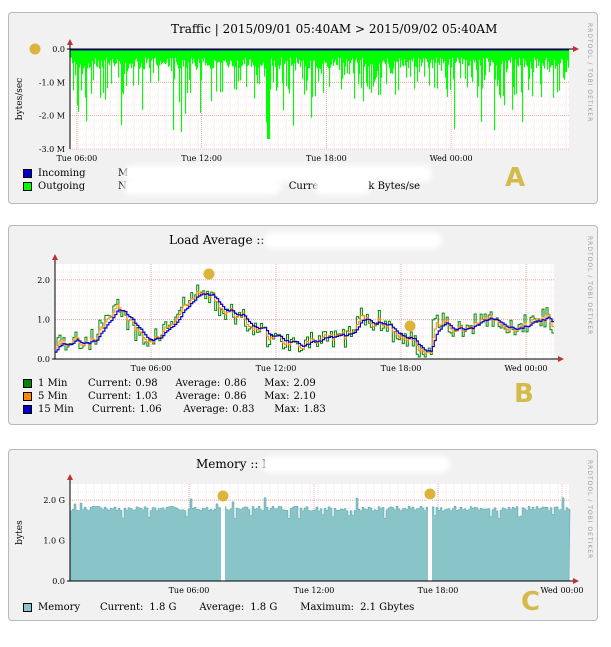 The width and height of the screenshot is (611, 647). What do you see at coordinates (55, 257) in the screenshot?
I see `y-axis-arrow` at bounding box center [55, 257].